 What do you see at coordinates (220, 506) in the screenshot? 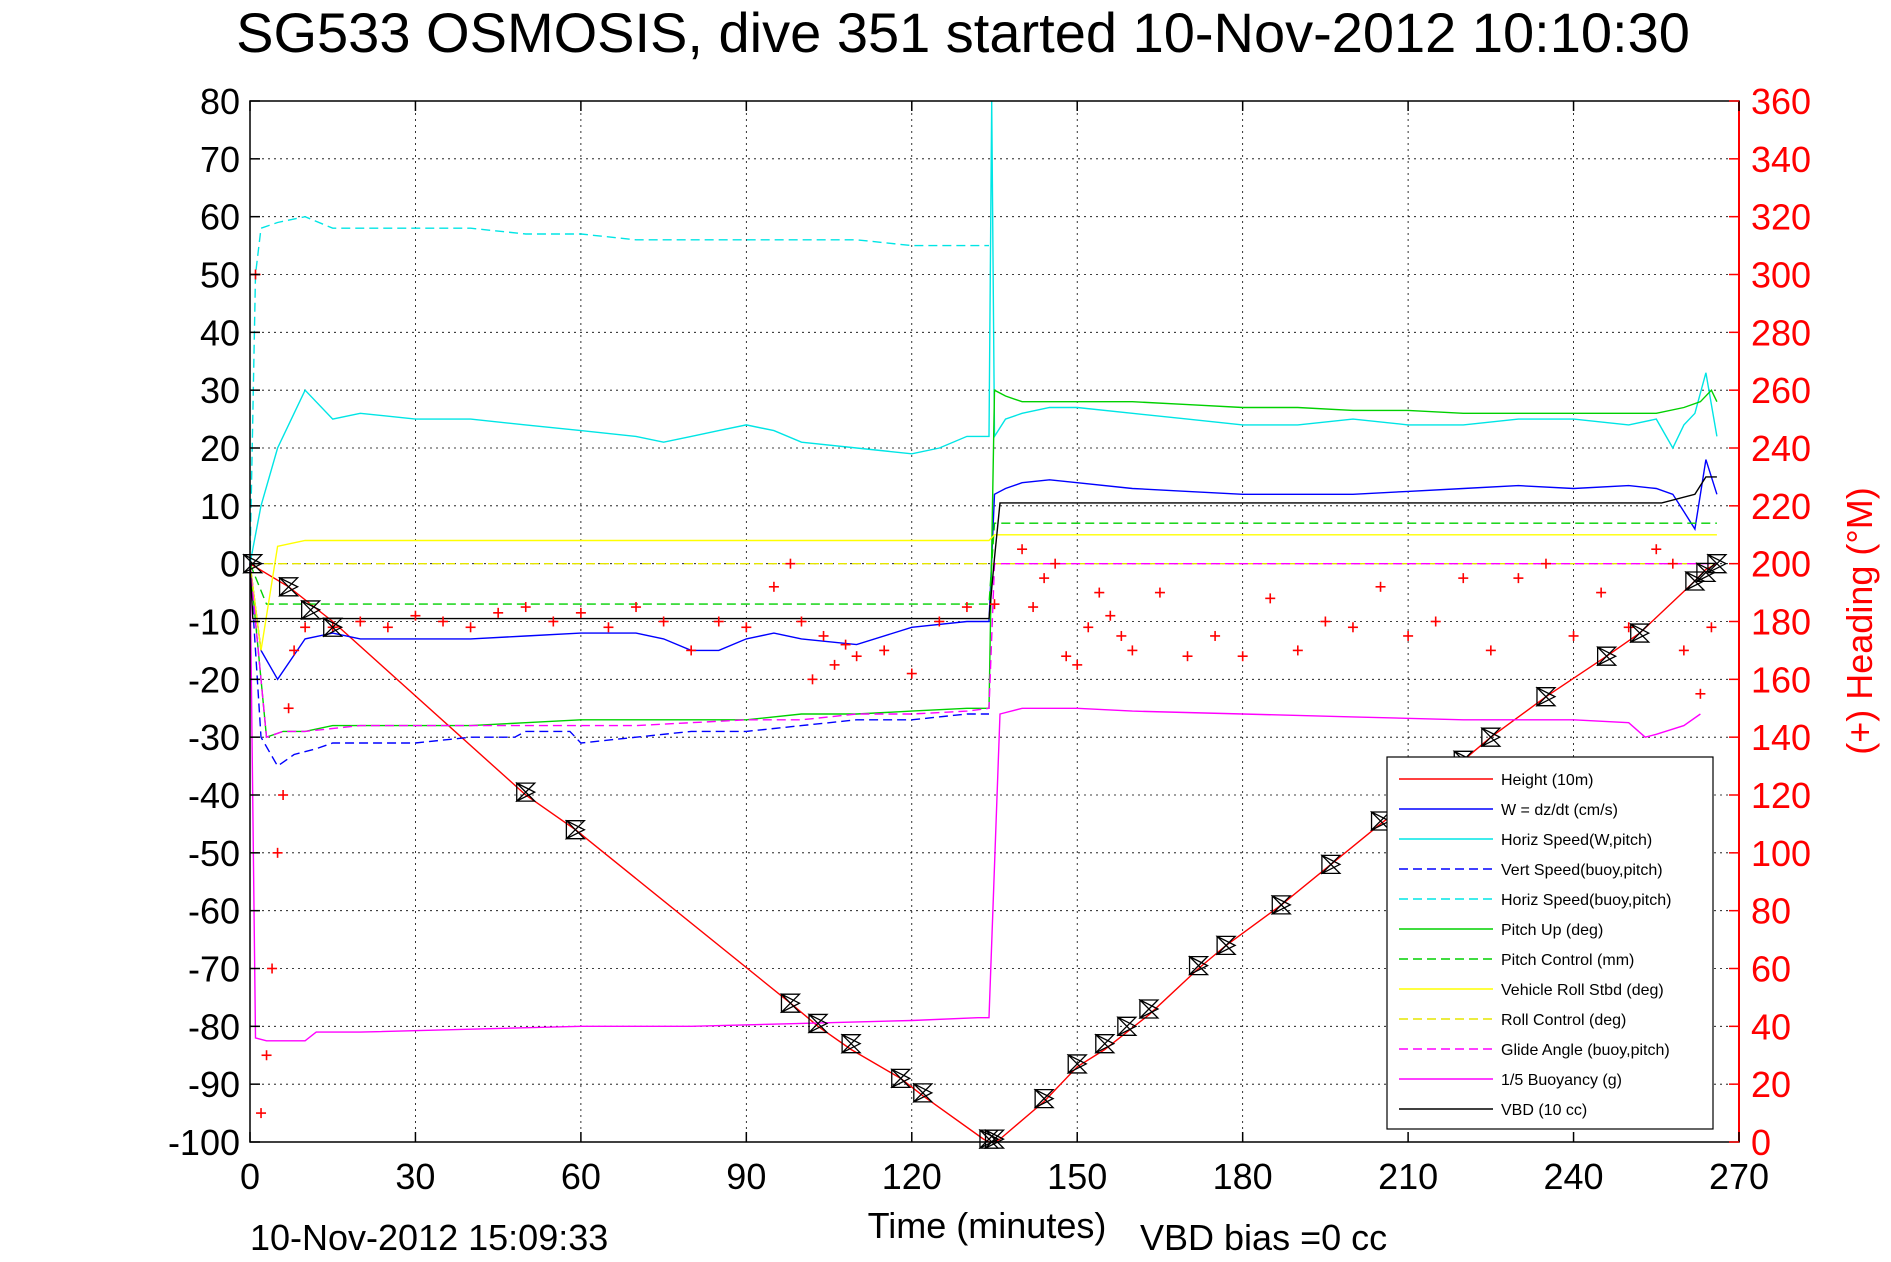
I see `y-tick-label: 10` at bounding box center [220, 506].